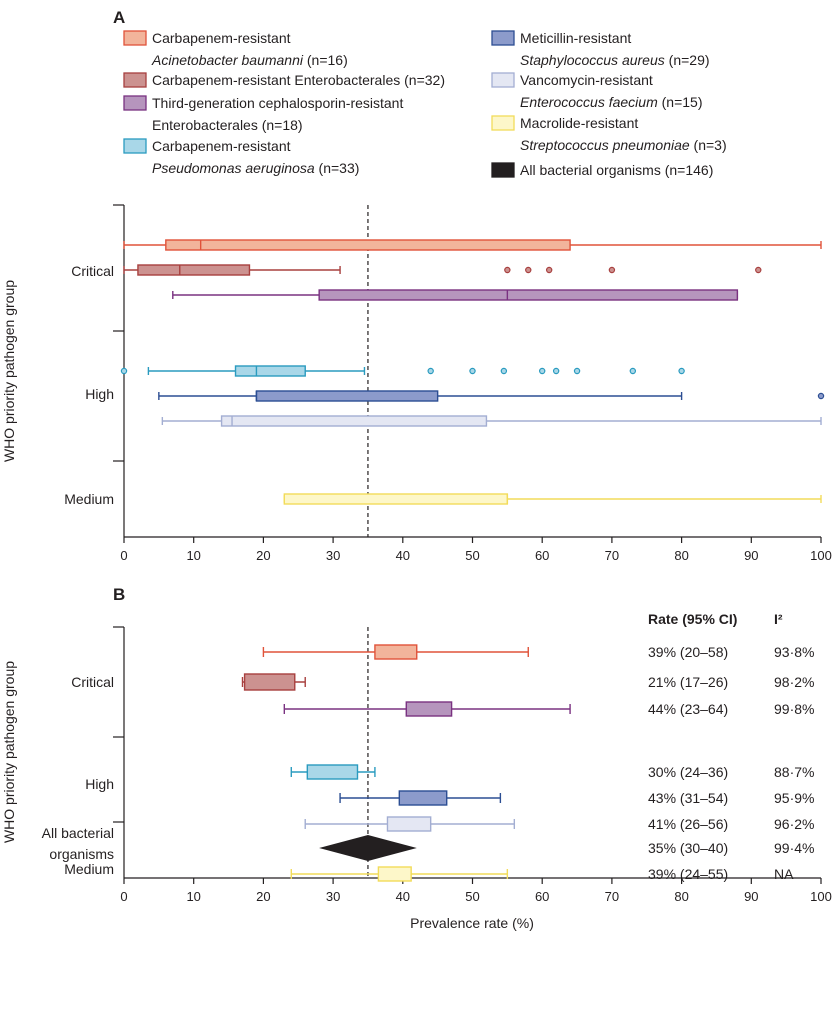 This screenshot has width=840, height=1024. Describe the element at coordinates (542, 896) in the screenshot. I see `x-tick-label-b-60: 60` at that location.